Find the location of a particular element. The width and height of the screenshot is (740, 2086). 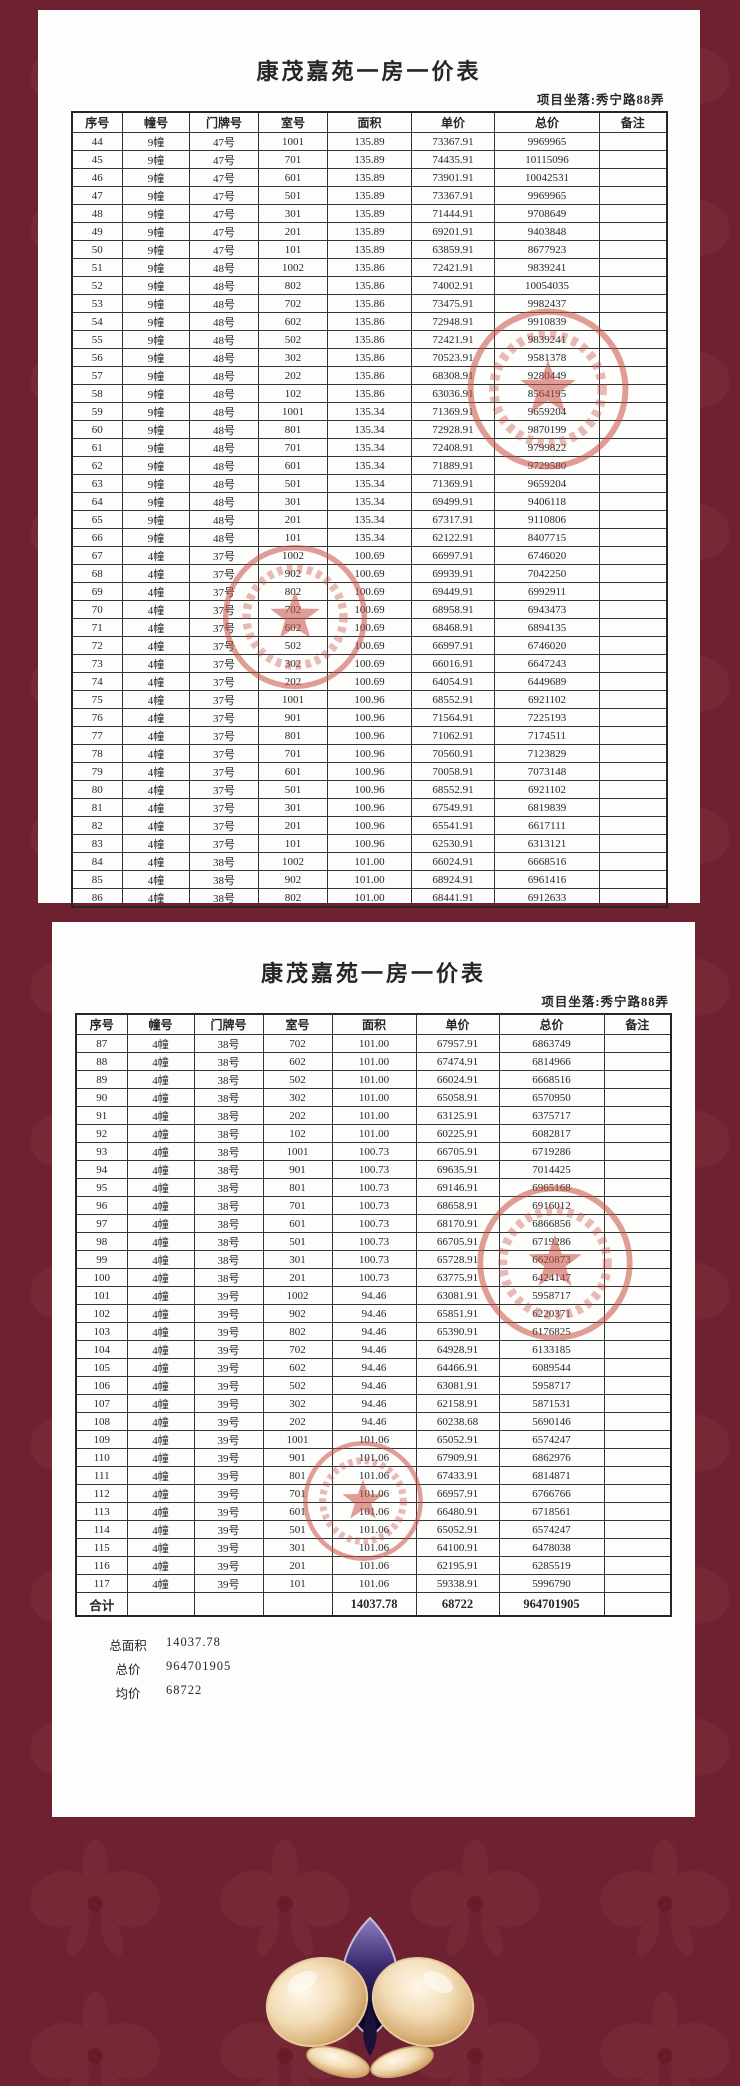

table-row: 107 4幢 39号 302 94.46 62158.91 5871531 is located at coordinates (373, 1403).